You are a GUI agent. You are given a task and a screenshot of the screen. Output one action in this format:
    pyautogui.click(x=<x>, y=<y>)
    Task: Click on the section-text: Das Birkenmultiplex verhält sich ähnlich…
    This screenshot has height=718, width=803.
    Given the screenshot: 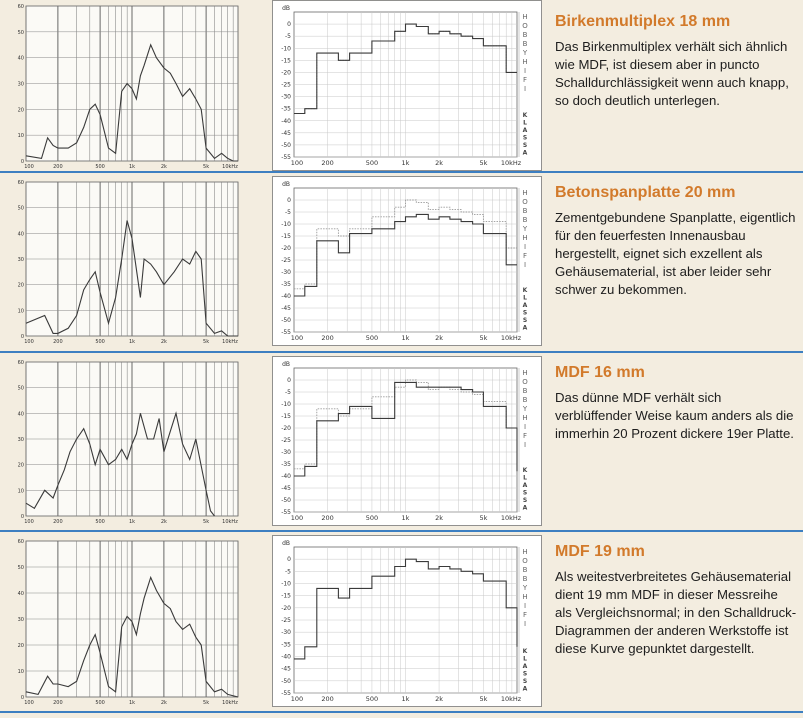 What is the action you would take?
    pyautogui.click(x=672, y=73)
    